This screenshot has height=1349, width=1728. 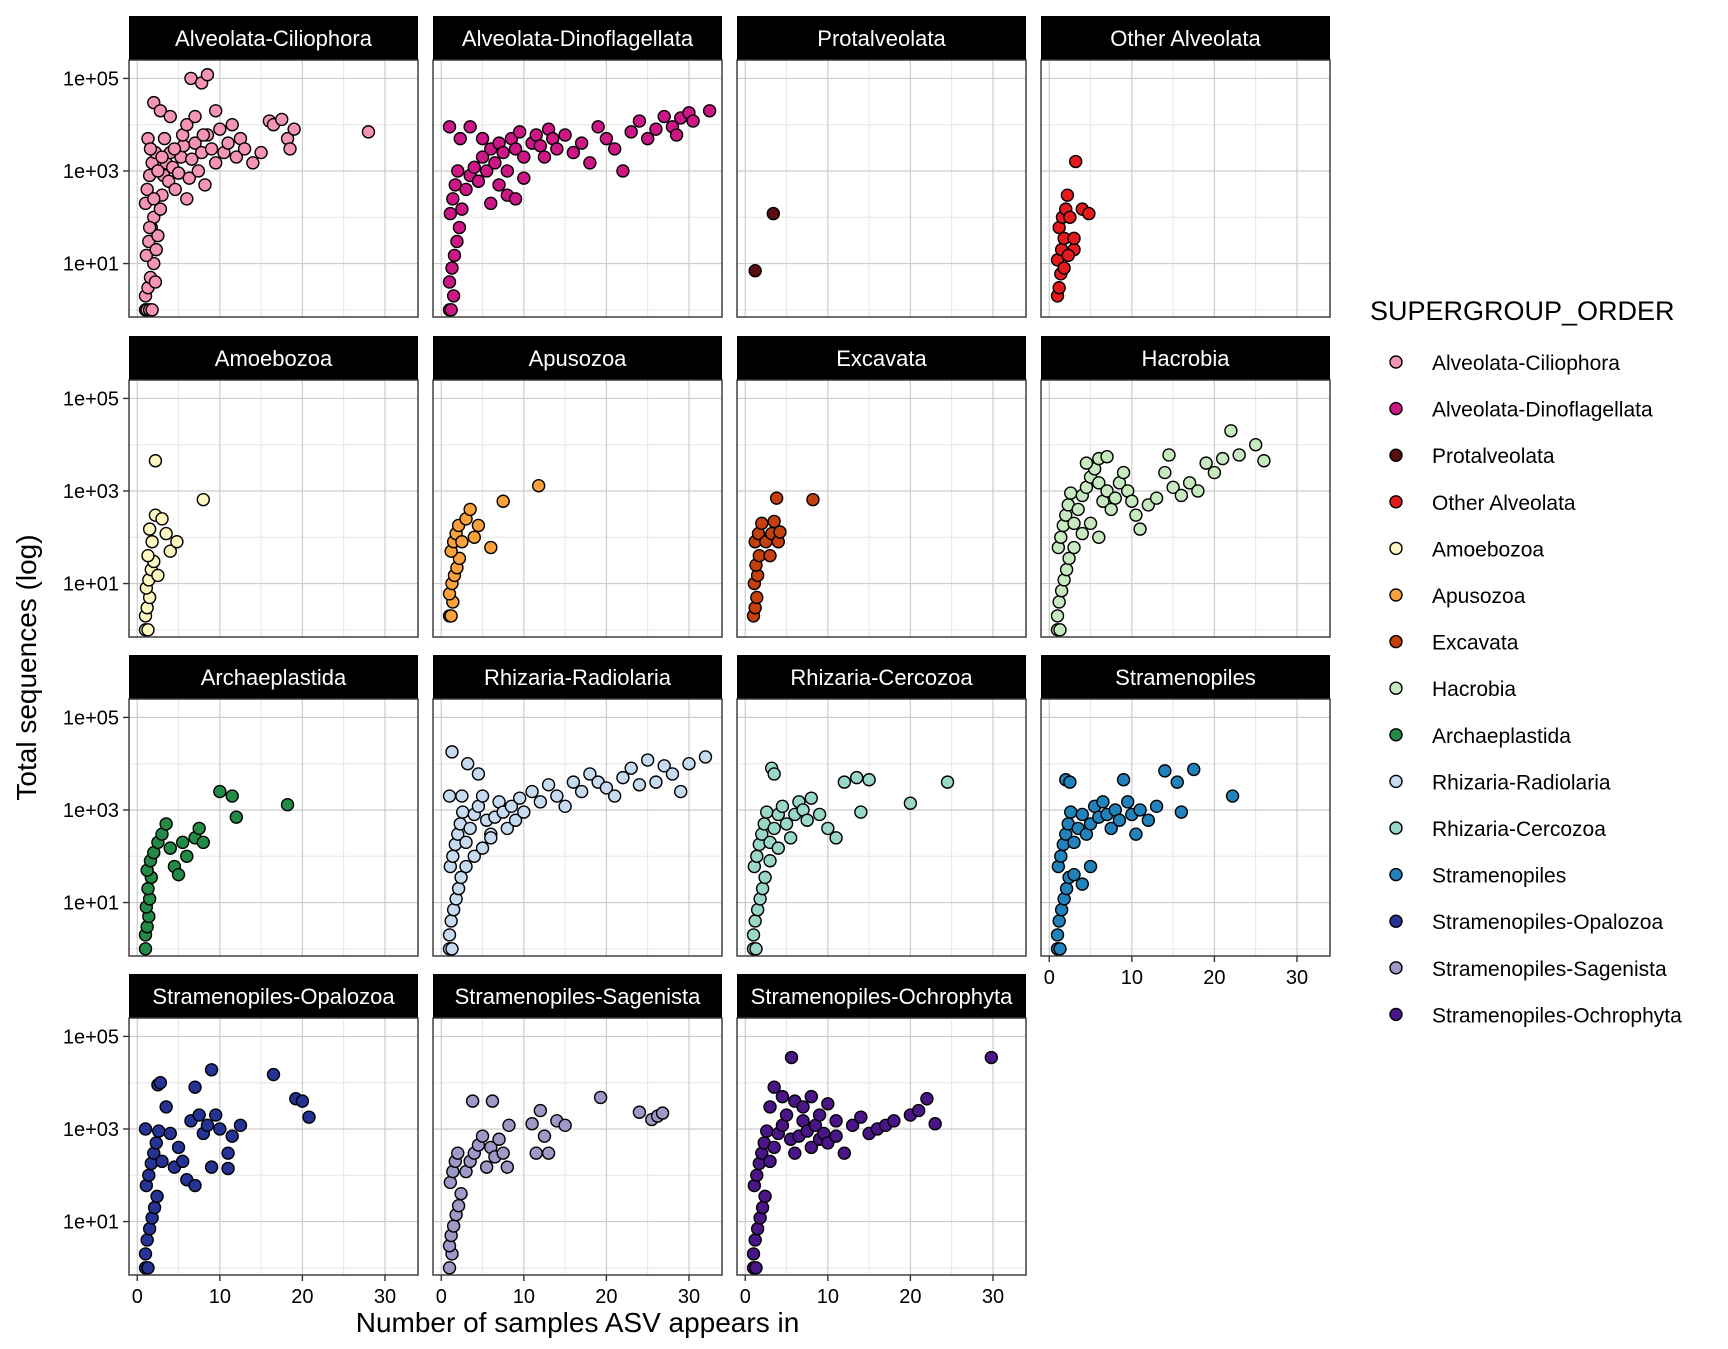 I want to click on y-tick-label: 1e+01, so click(x=91, y=904).